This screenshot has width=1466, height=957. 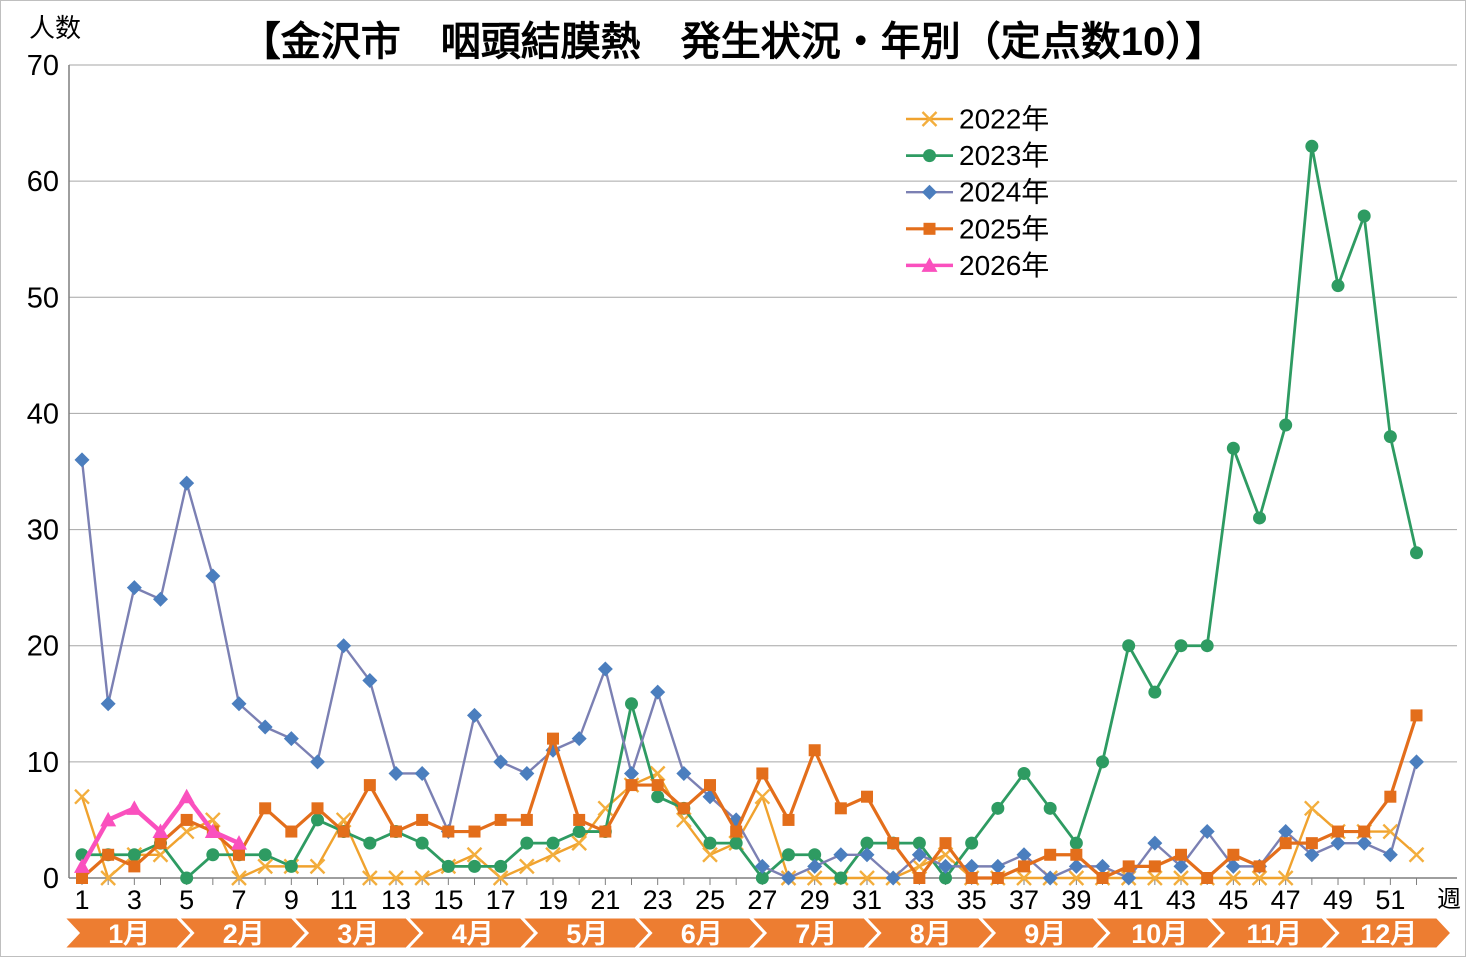 What do you see at coordinates (658, 692) in the screenshot?
I see `data-point-2024年-w23` at bounding box center [658, 692].